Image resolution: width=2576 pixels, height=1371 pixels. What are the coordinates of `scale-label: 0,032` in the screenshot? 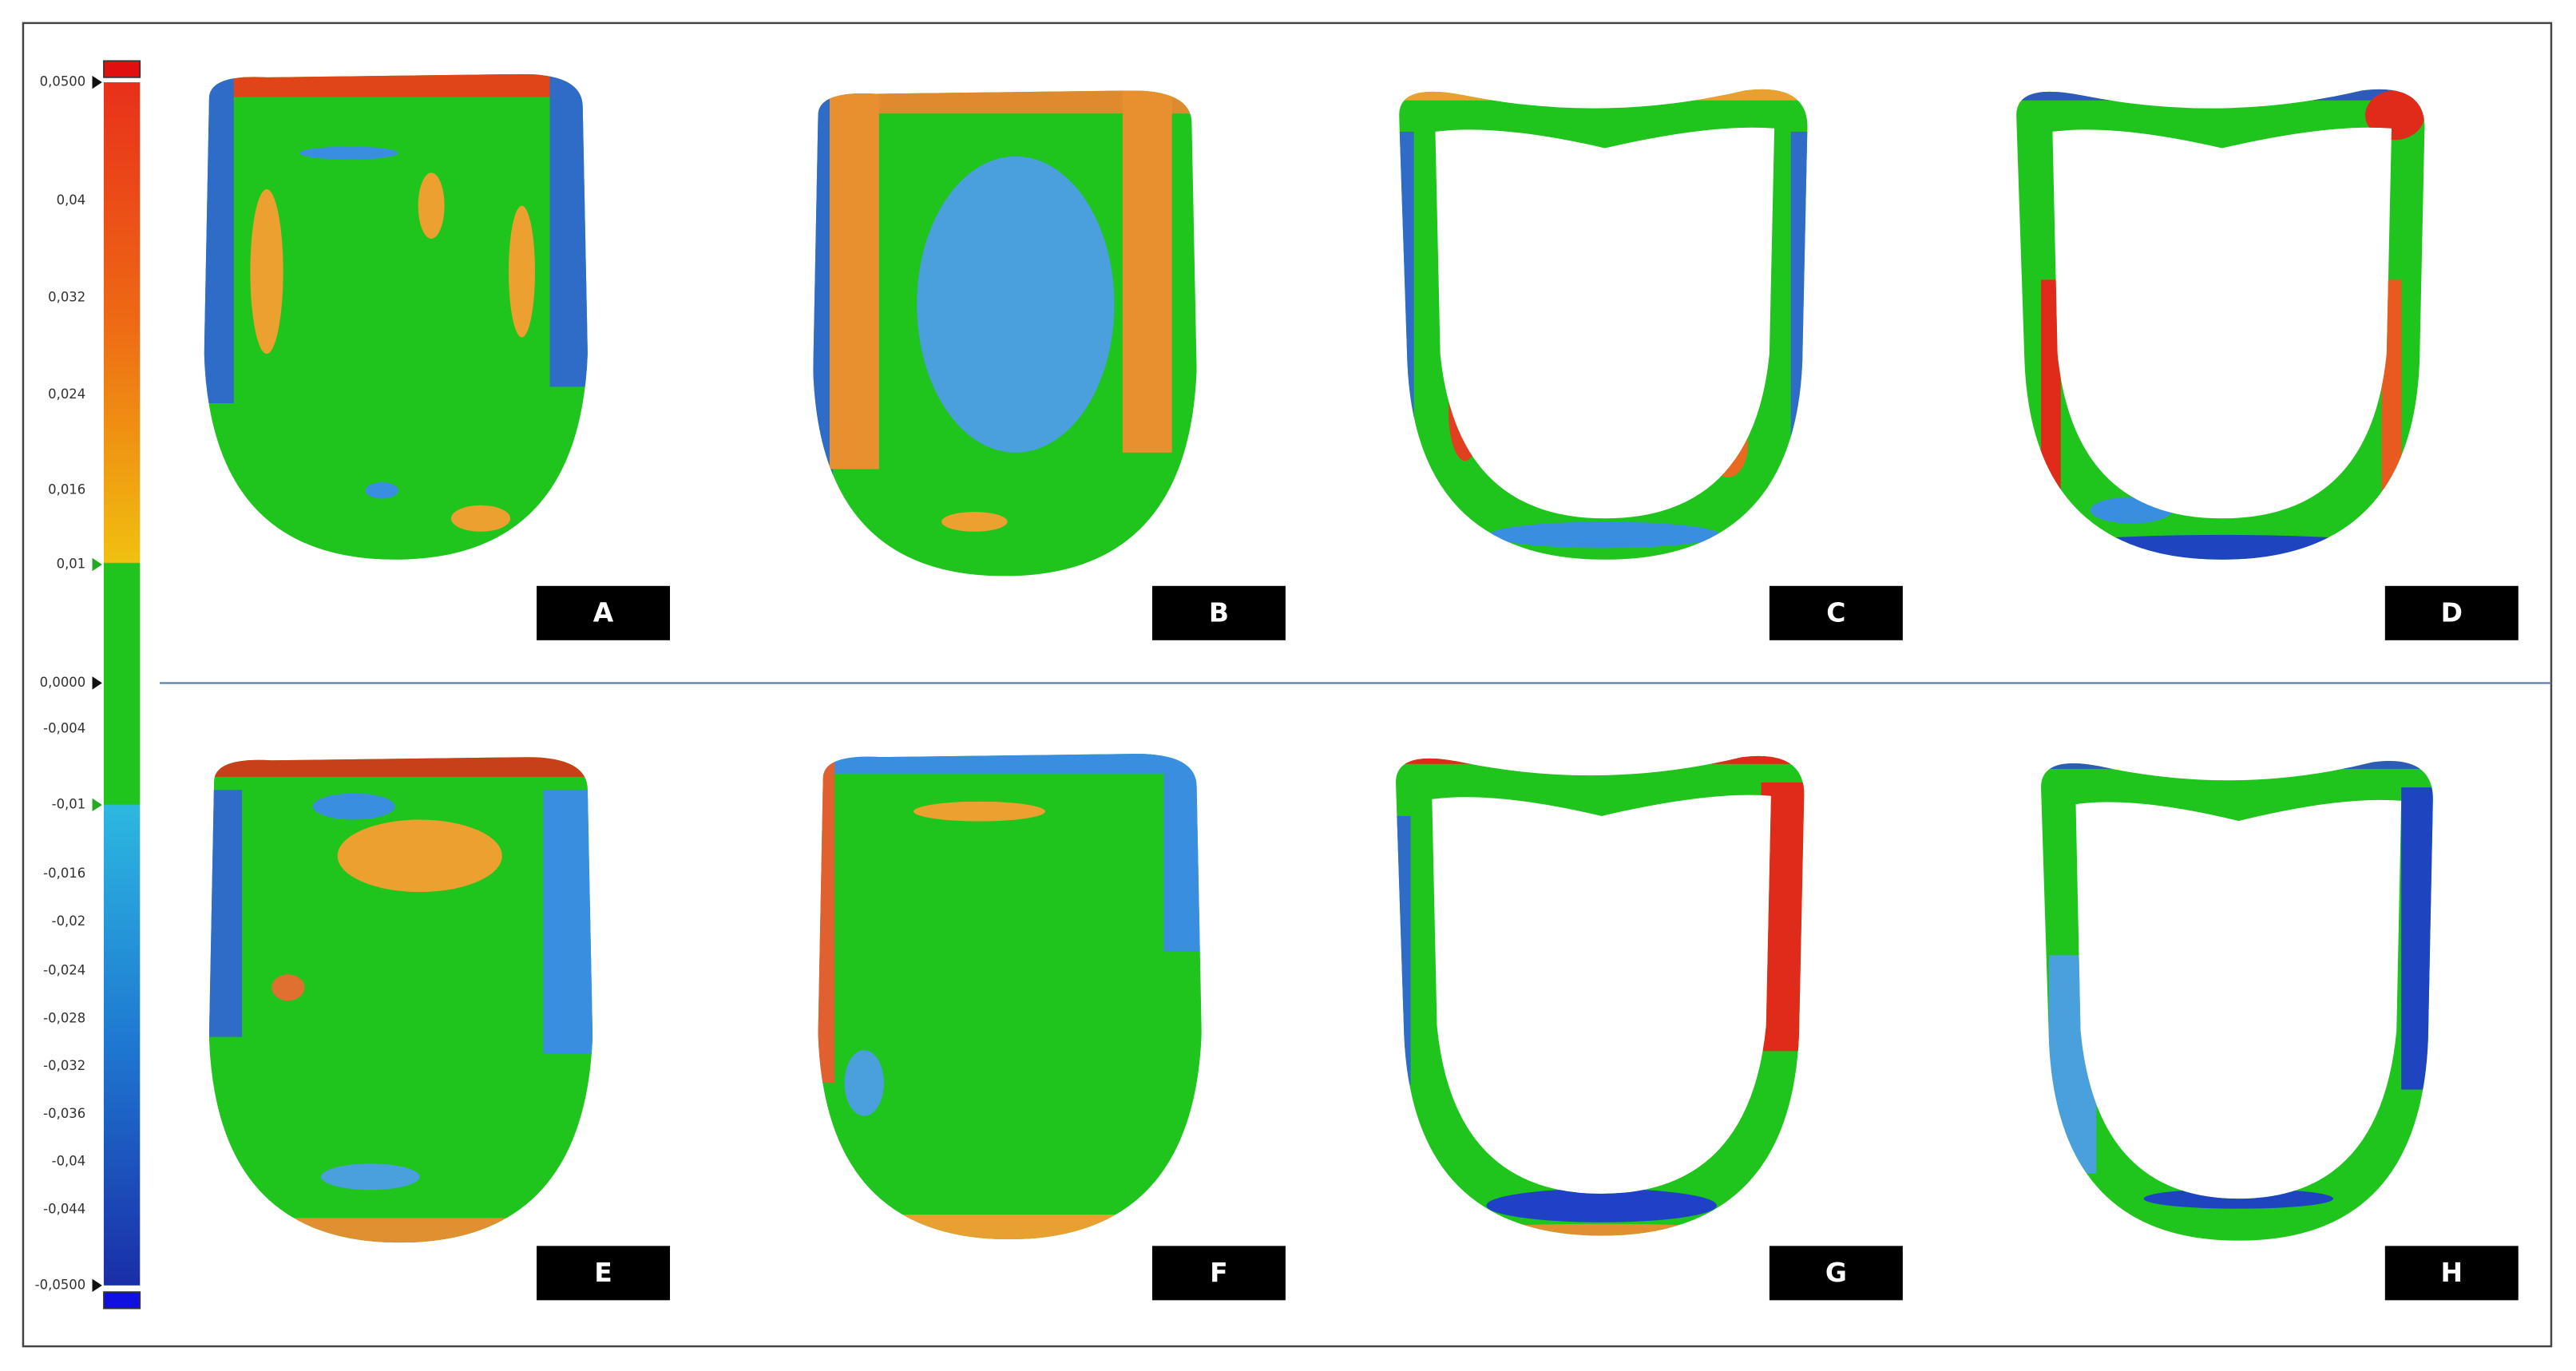 It's located at (66, 297).